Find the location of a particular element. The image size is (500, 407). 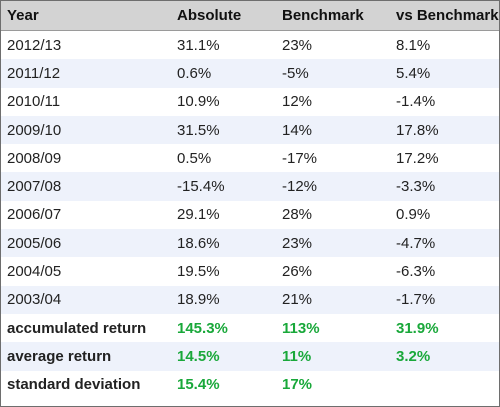

cell-absolute: 10.9% is located at coordinates (198, 102).